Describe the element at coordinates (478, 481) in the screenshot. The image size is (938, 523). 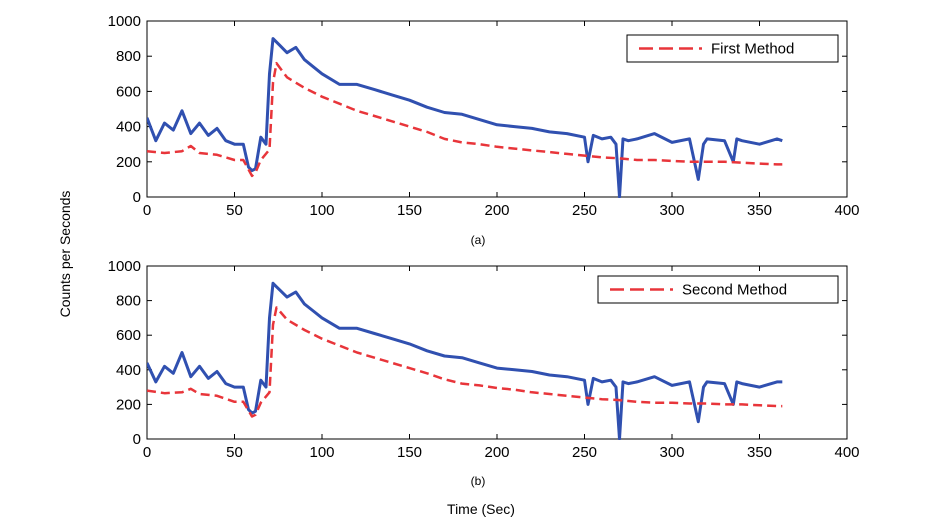
I see `panel-caption: (b)` at that location.